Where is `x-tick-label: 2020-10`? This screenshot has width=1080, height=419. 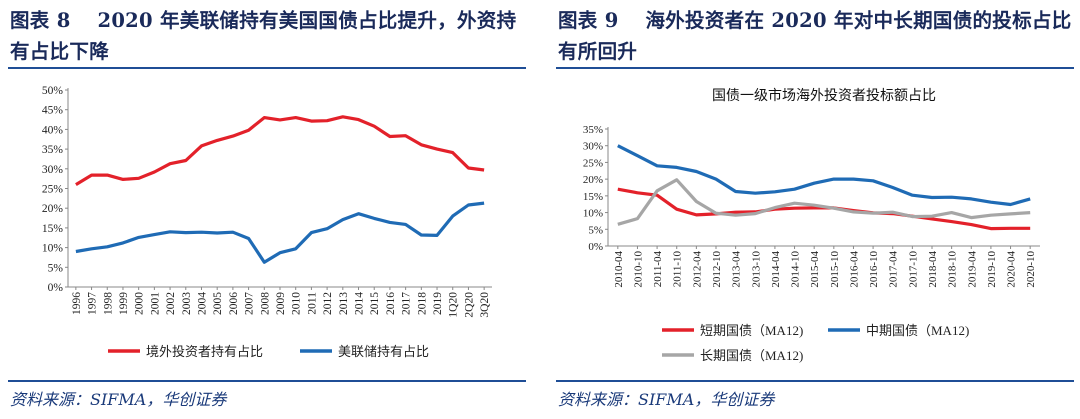
x-tick-label: 2020-10 is located at coordinates (1031, 269).